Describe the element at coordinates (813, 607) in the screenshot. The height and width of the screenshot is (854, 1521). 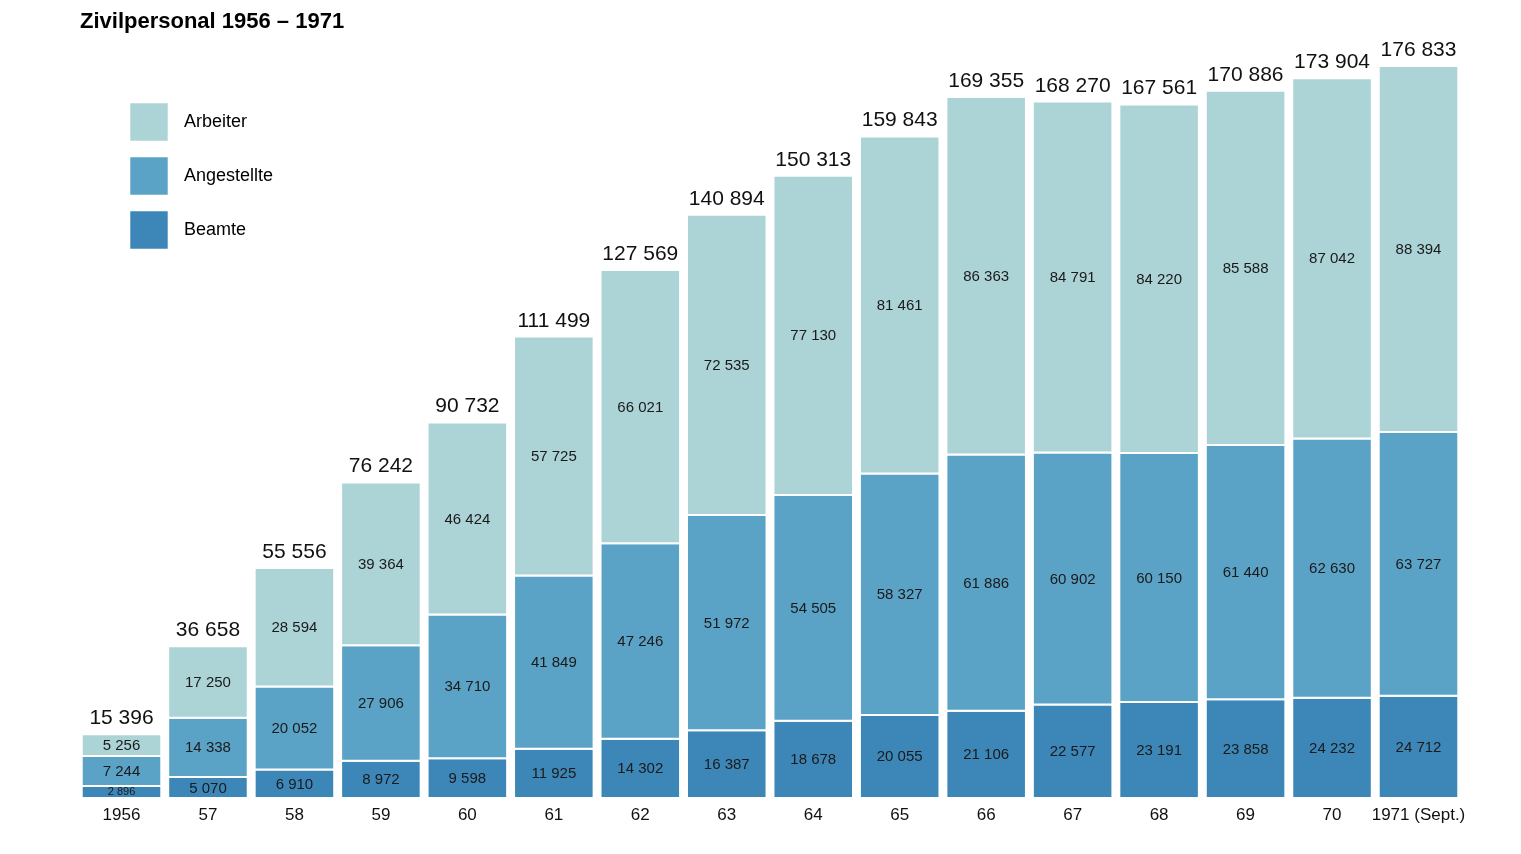
I see `data-label: 54 505` at that location.